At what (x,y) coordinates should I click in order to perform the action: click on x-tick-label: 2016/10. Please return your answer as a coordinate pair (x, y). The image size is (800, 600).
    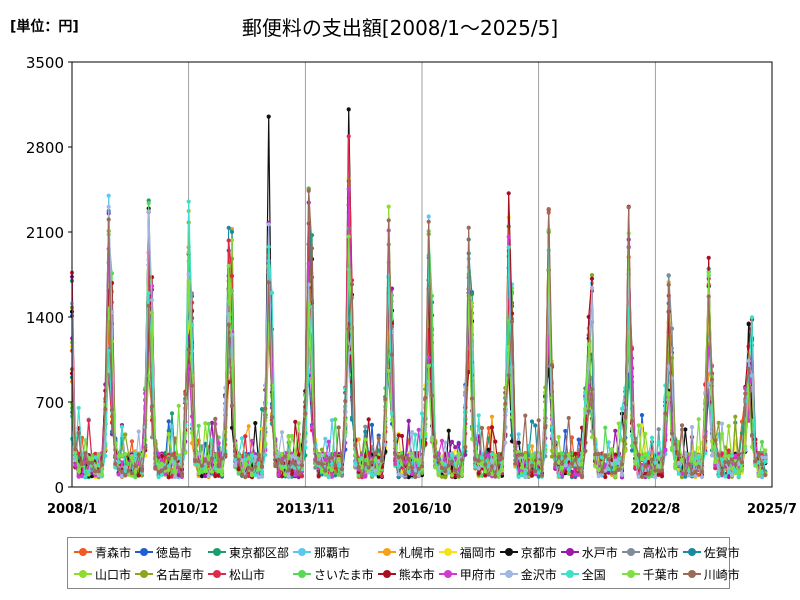
    Looking at the image, I should click on (421, 509).